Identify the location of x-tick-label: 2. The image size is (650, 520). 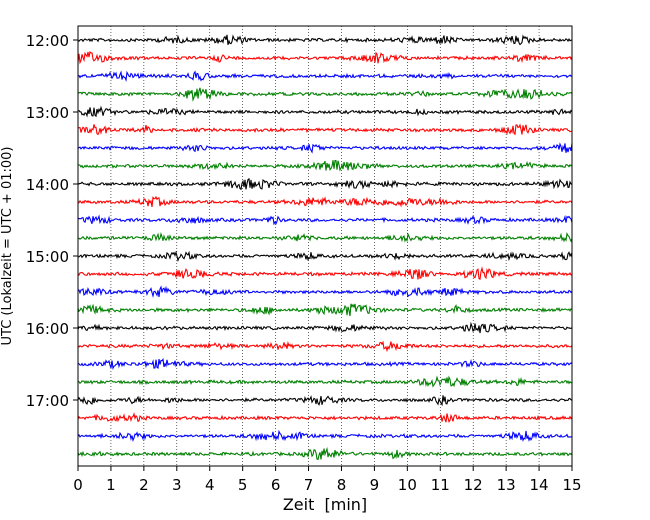
(144, 485).